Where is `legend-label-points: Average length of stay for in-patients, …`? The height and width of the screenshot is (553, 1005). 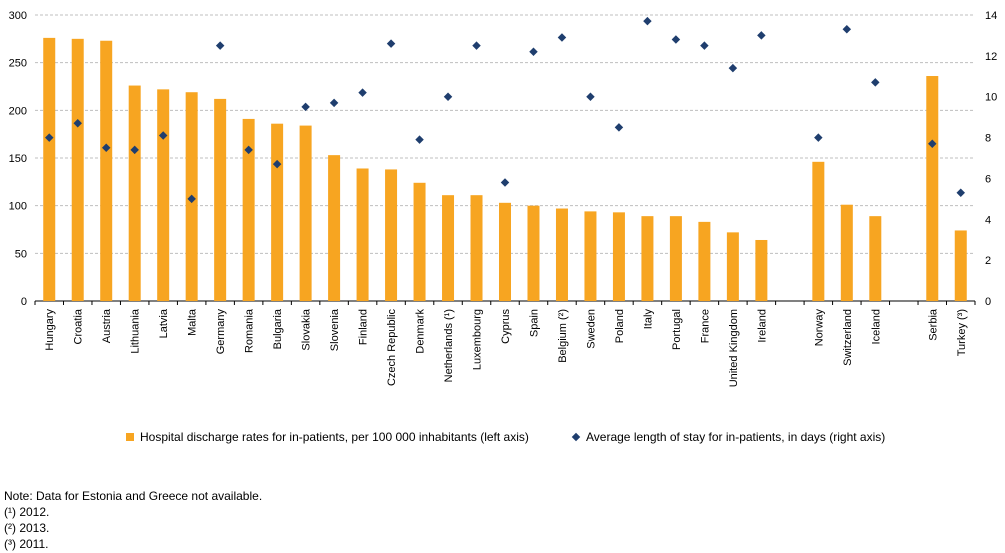
legend-label-points: Average length of stay for in-patients, … is located at coordinates (736, 437).